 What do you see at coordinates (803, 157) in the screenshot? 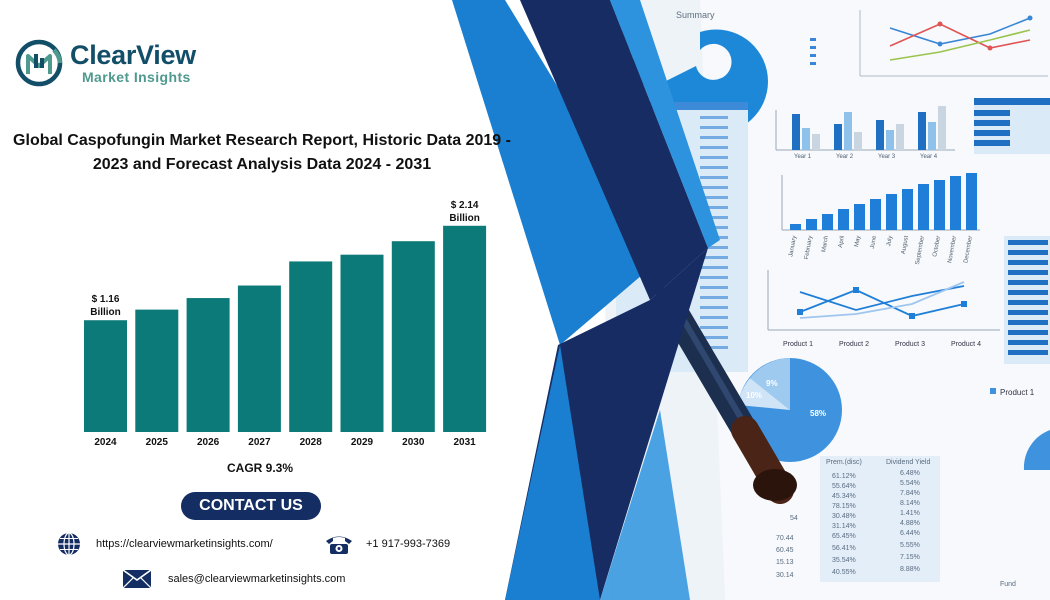
I see `bg-quarter-1: Year 1` at bounding box center [803, 157].